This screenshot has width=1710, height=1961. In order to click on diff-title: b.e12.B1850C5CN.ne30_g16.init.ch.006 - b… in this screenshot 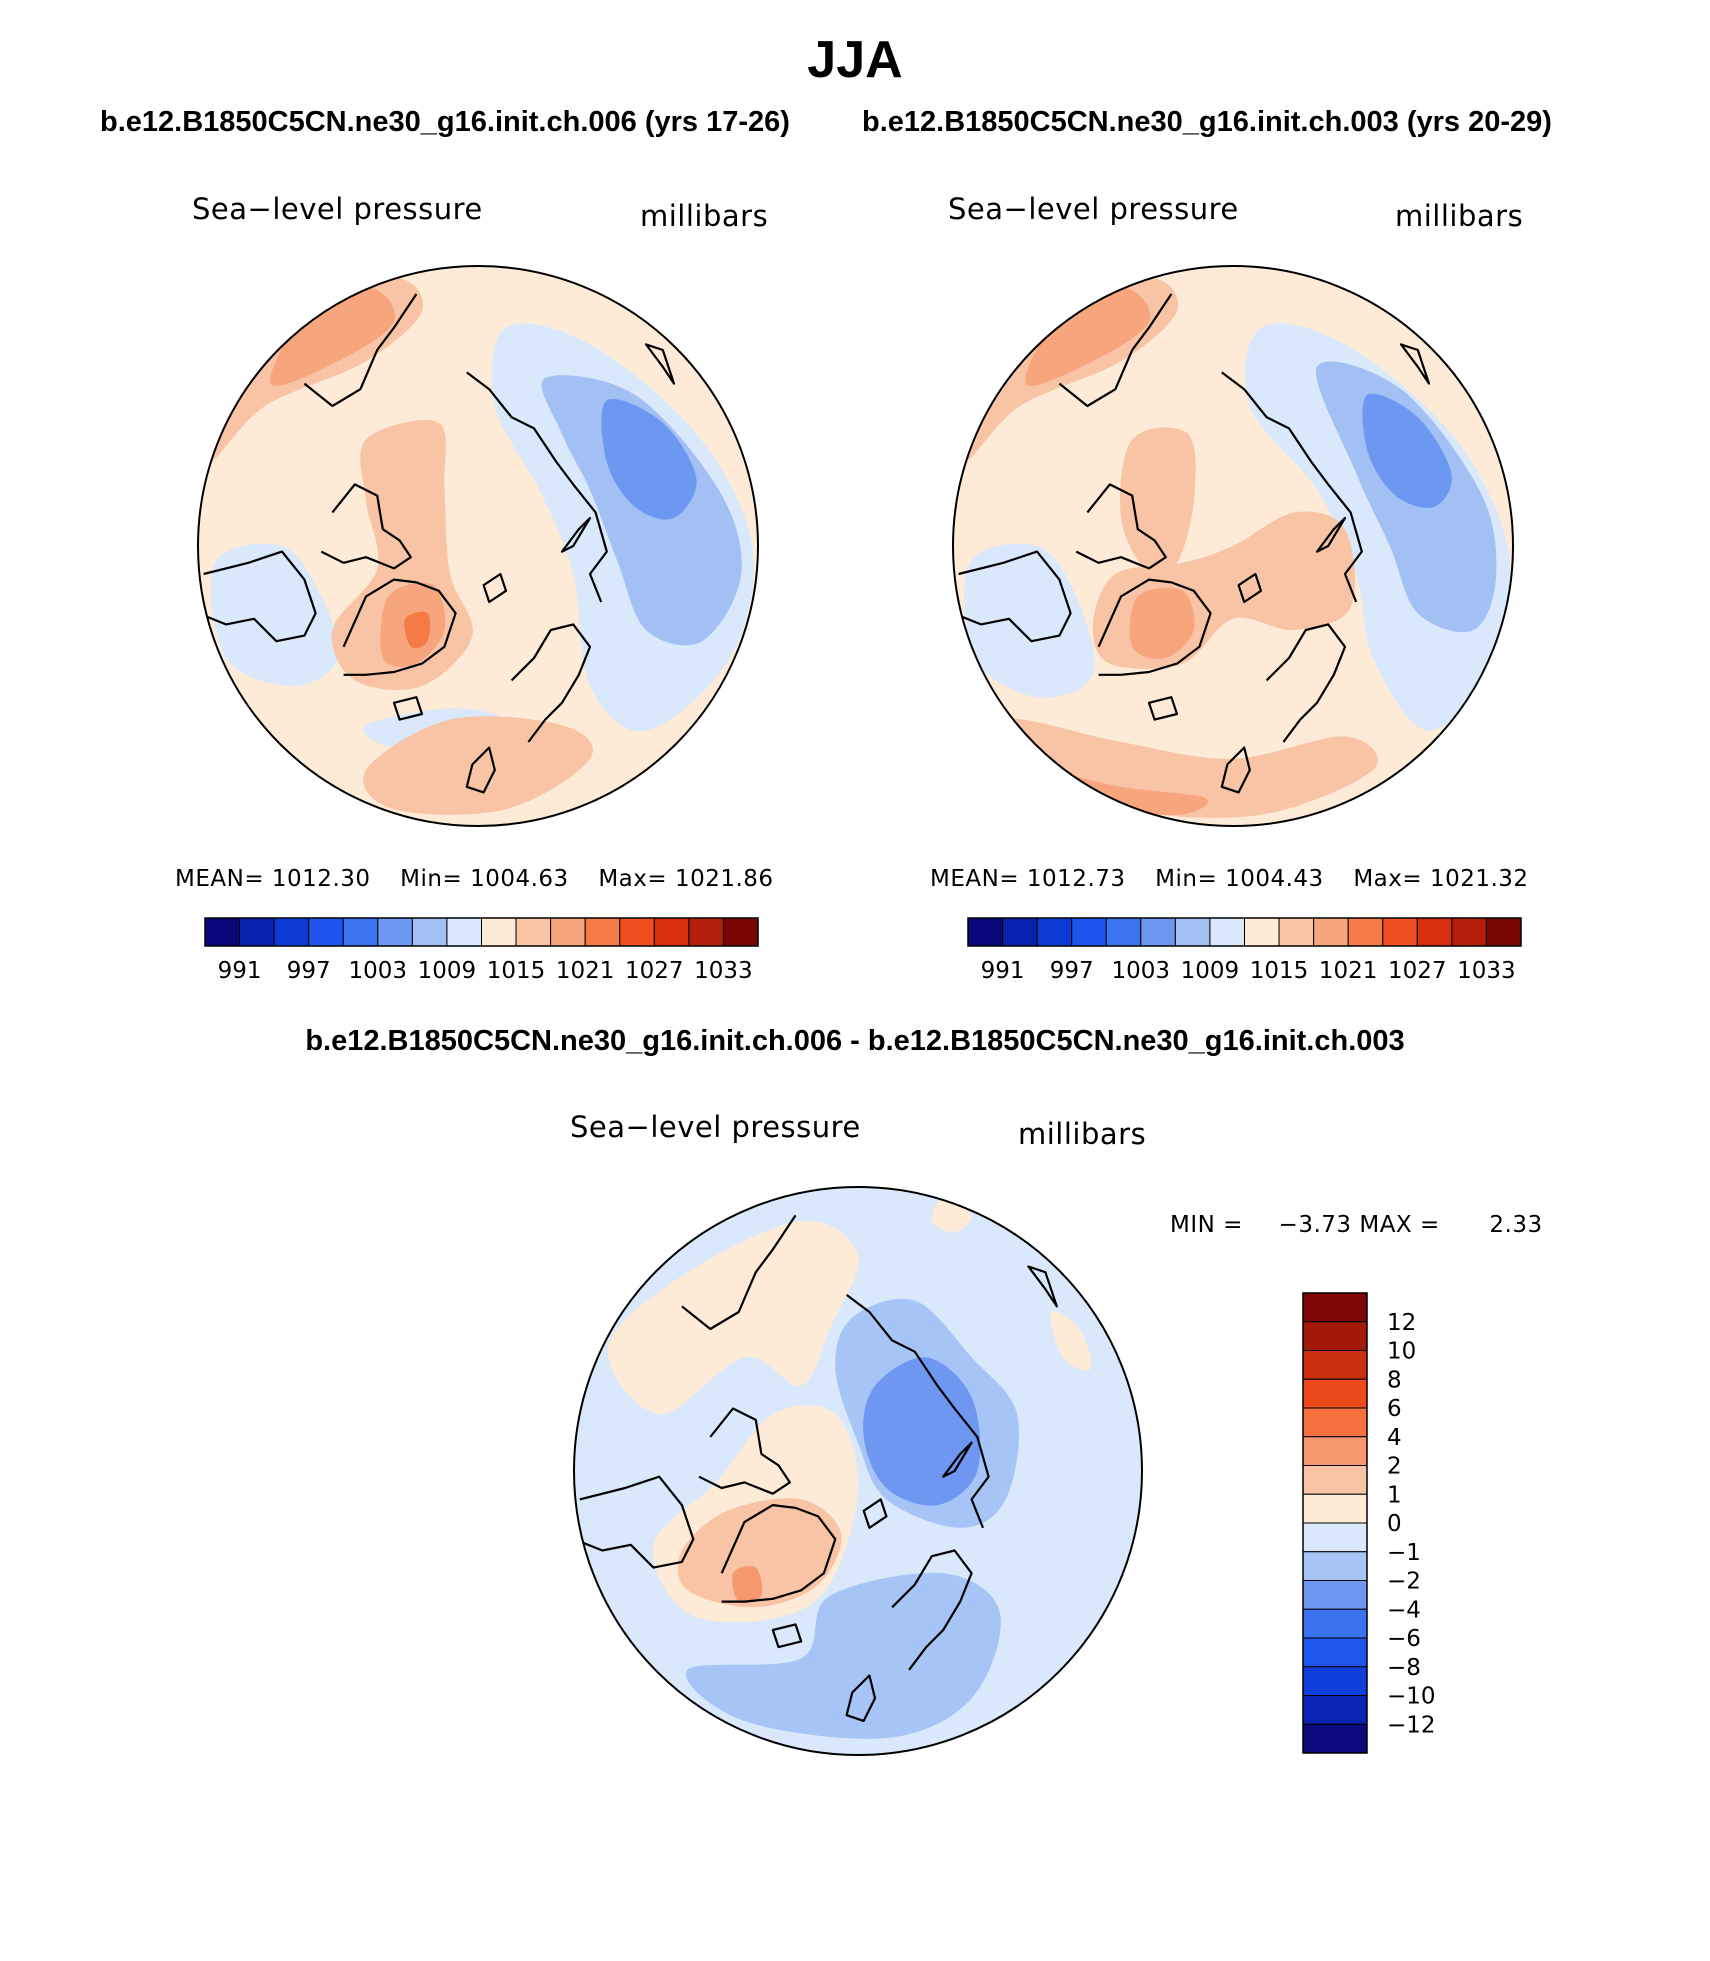, I will do `click(855, 1041)`.